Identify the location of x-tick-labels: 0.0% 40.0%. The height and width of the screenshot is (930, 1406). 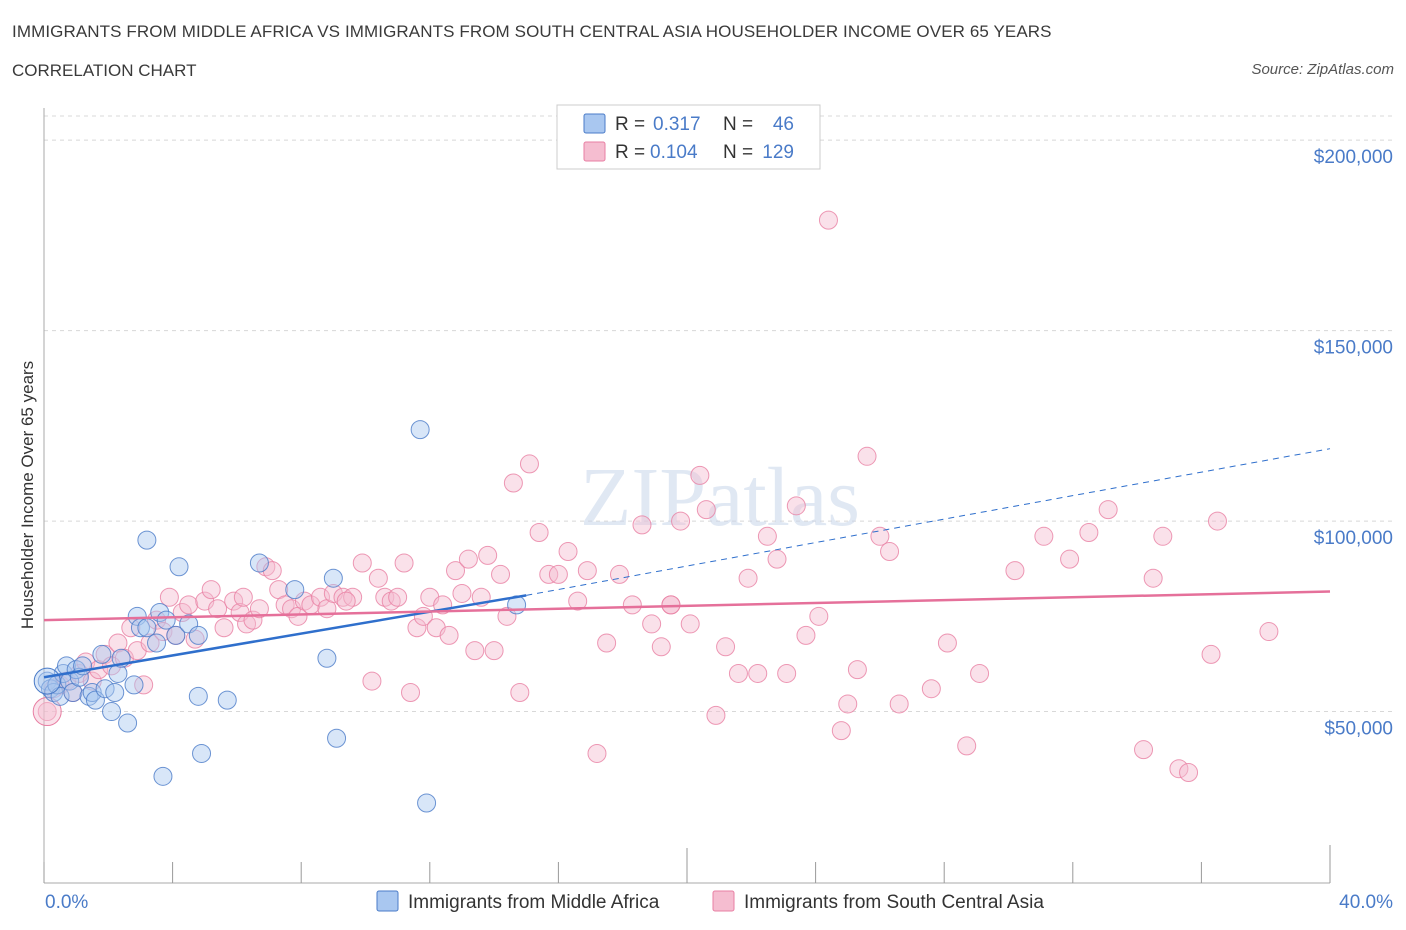
(719, 902).